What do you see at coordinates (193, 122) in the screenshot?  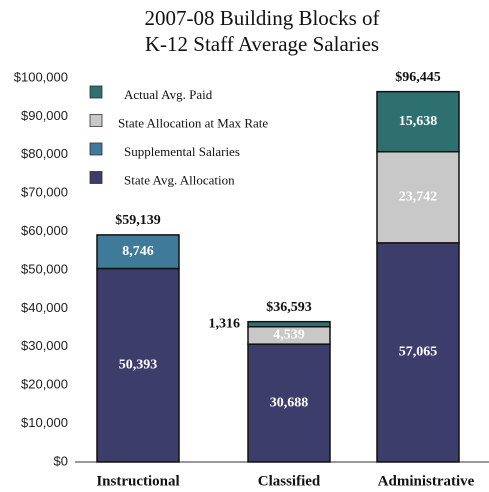 I see `legend-label: State Allocation at Max Rate` at bounding box center [193, 122].